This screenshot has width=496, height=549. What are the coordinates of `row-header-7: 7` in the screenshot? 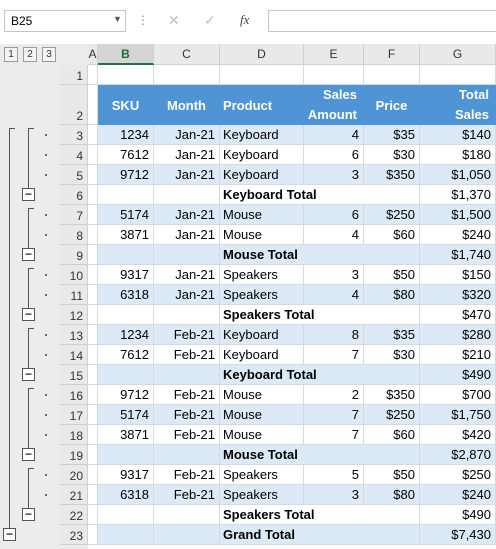 It's located at (74, 215).